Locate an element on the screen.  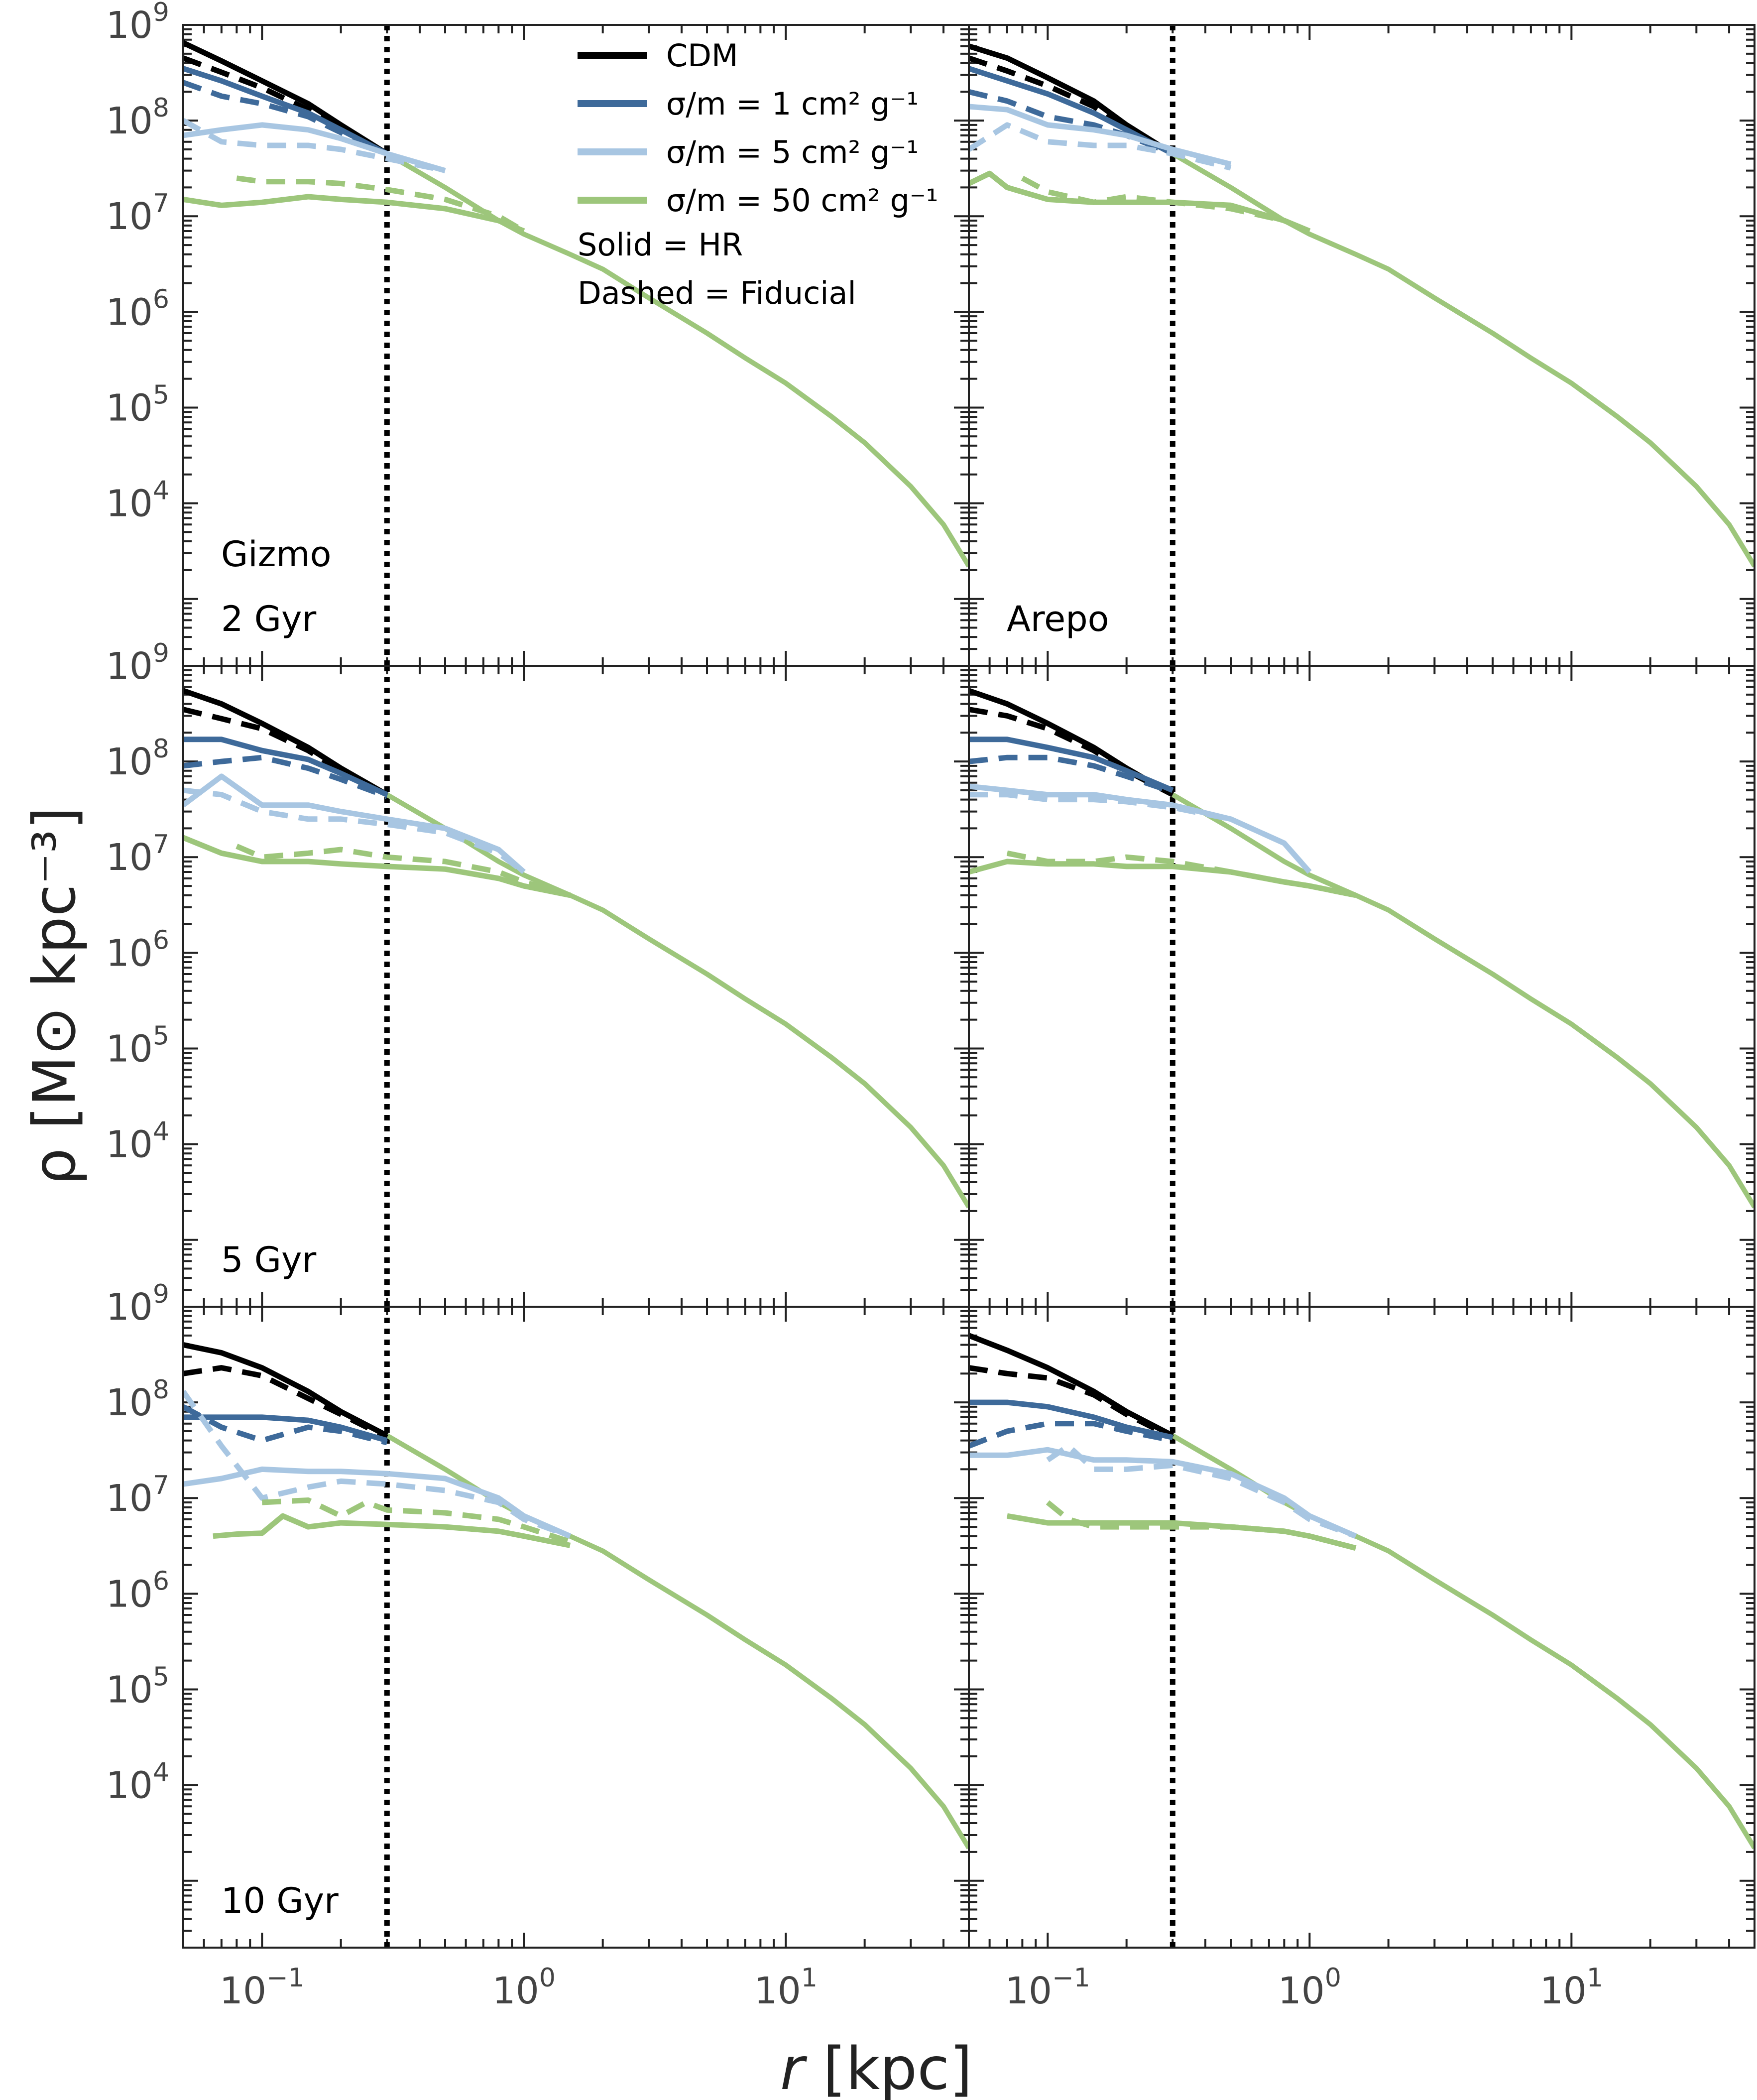
legend-label-s1: σ/m = 1 cm² g⁻¹ is located at coordinates (792, 104).